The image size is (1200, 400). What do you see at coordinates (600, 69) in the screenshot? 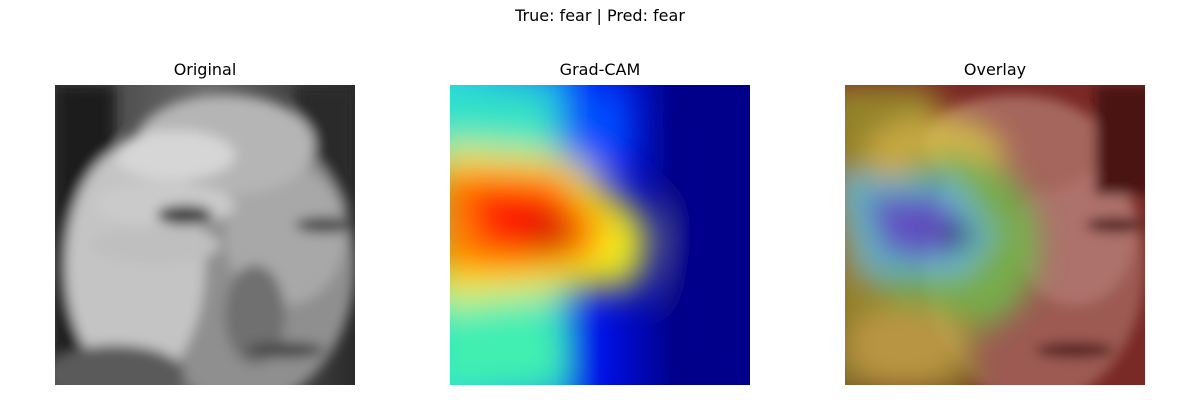
I see `gradcam-title: Grad-CAM` at bounding box center [600, 69].